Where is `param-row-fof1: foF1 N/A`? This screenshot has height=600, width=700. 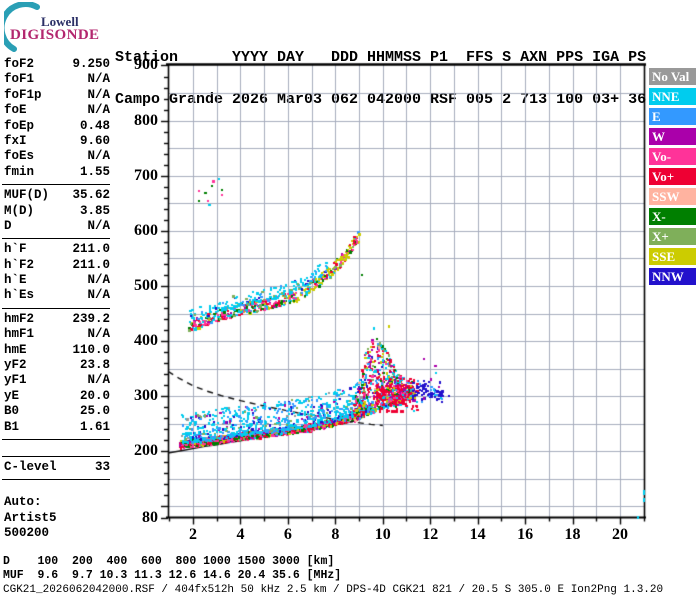 param-row-fof1: foF1 N/A is located at coordinates (57, 79).